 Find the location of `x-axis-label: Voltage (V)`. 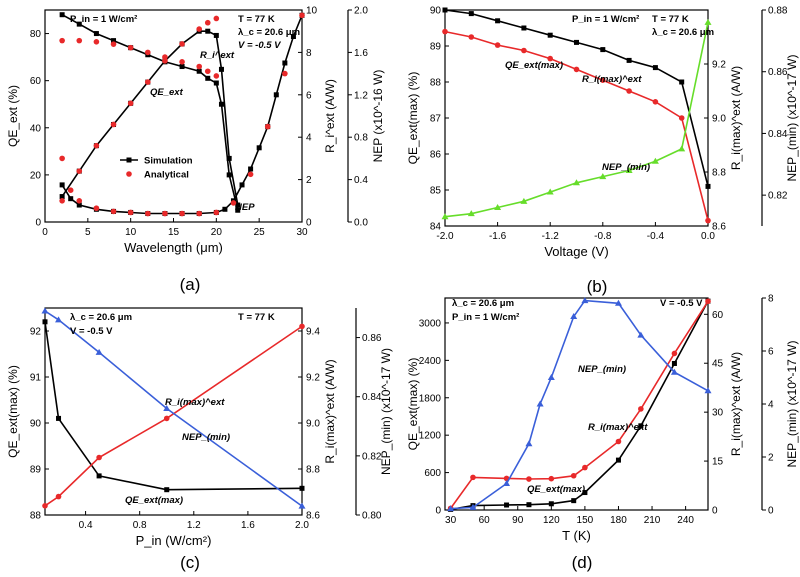

x-axis-label: Voltage (V) is located at coordinates (576, 251).